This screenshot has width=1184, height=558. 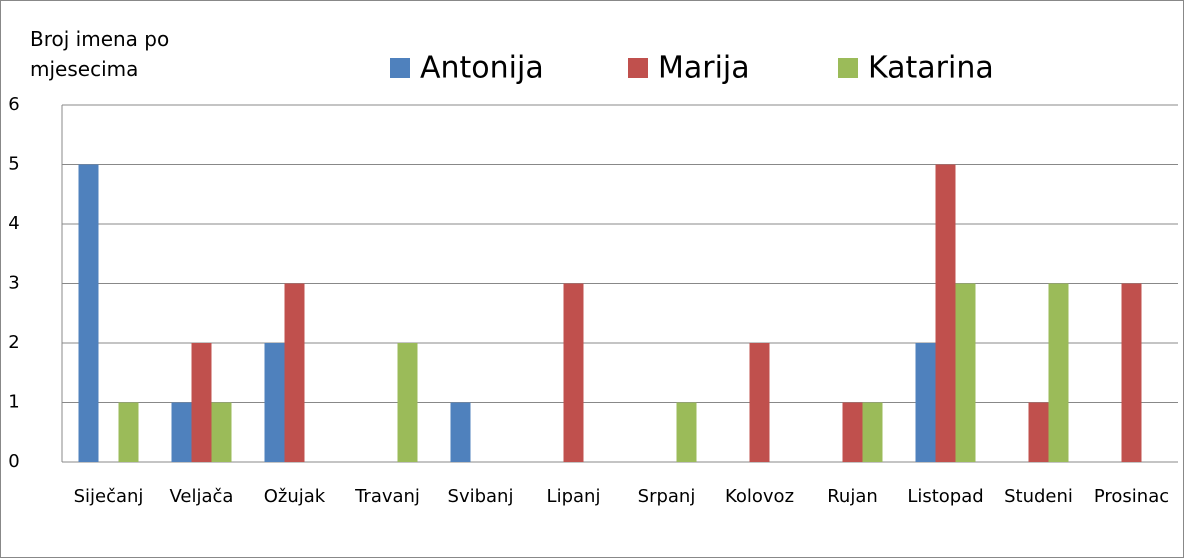 What do you see at coordinates (13, 342) in the screenshot?
I see `y-tick-label: 2` at bounding box center [13, 342].